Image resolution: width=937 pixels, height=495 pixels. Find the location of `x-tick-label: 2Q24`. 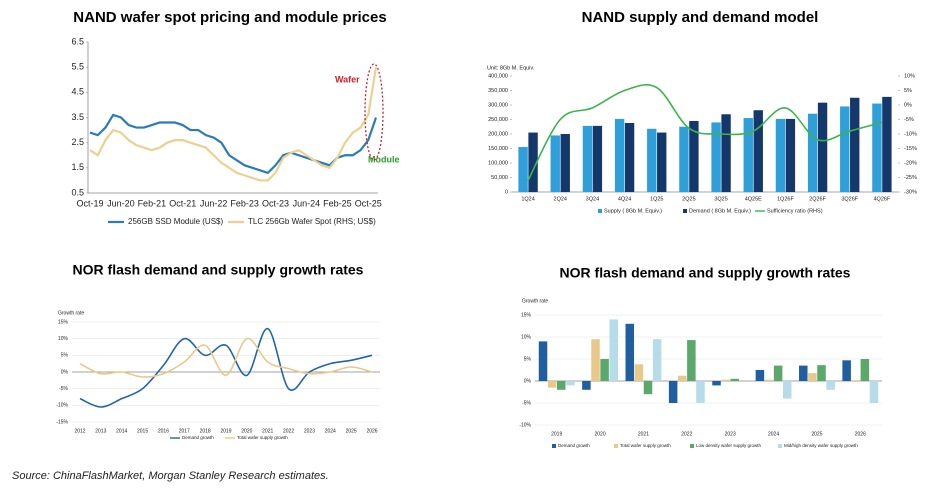

x-tick-label: 2Q24 is located at coordinates (560, 199).